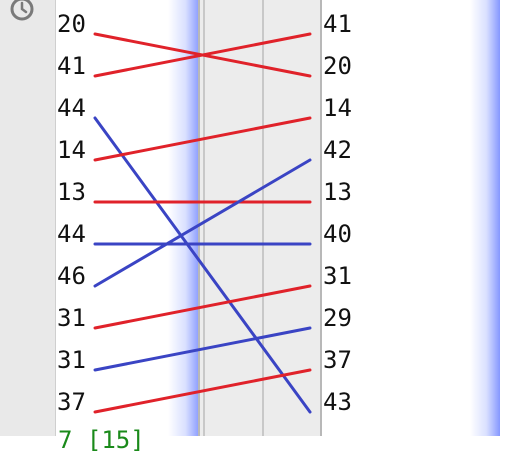 The width and height of the screenshot is (530, 454). I want to click on left-glow-border, so click(184, 218).